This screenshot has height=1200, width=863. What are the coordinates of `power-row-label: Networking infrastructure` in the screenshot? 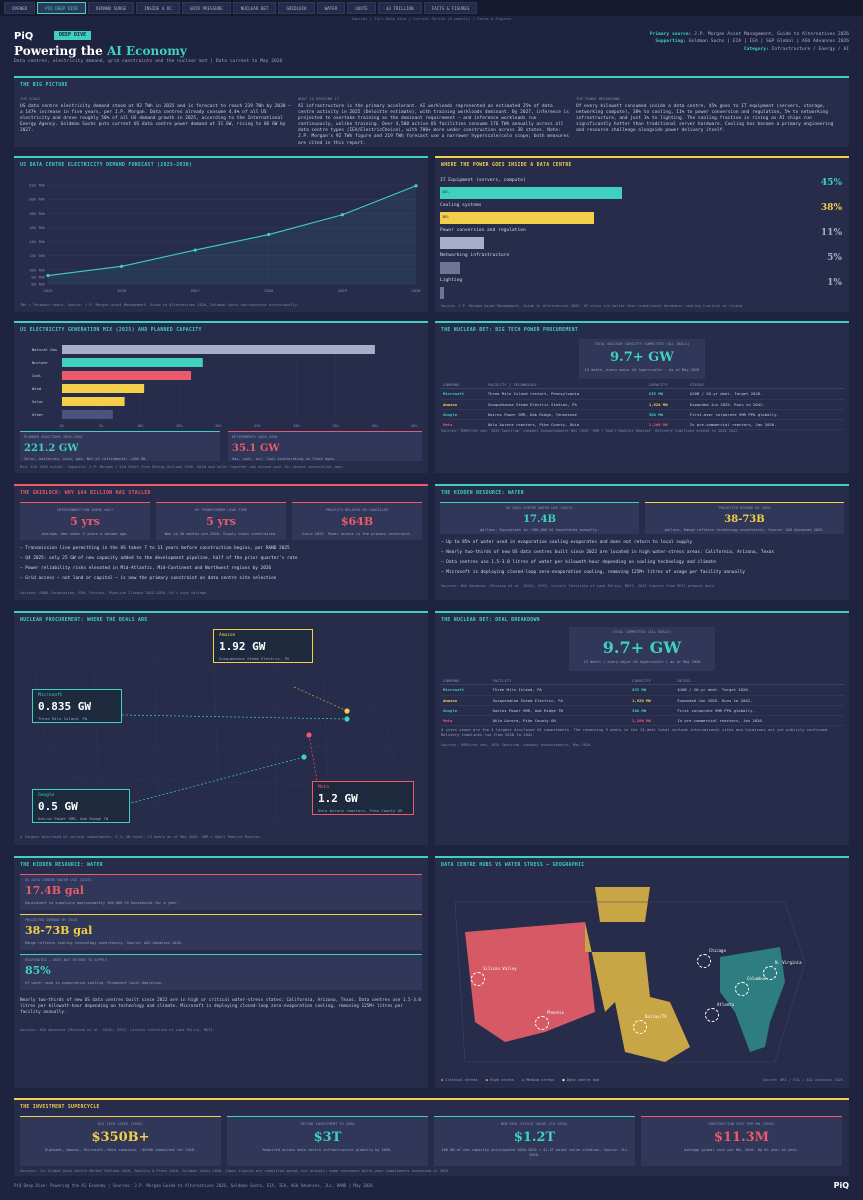 It's located at (475, 255).